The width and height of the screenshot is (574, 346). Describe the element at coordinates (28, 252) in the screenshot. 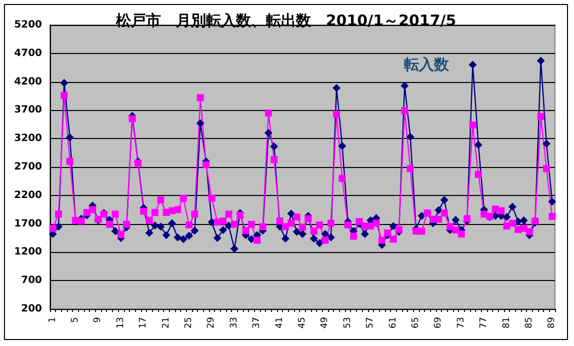

I see `y-tick-label: 1200` at that location.